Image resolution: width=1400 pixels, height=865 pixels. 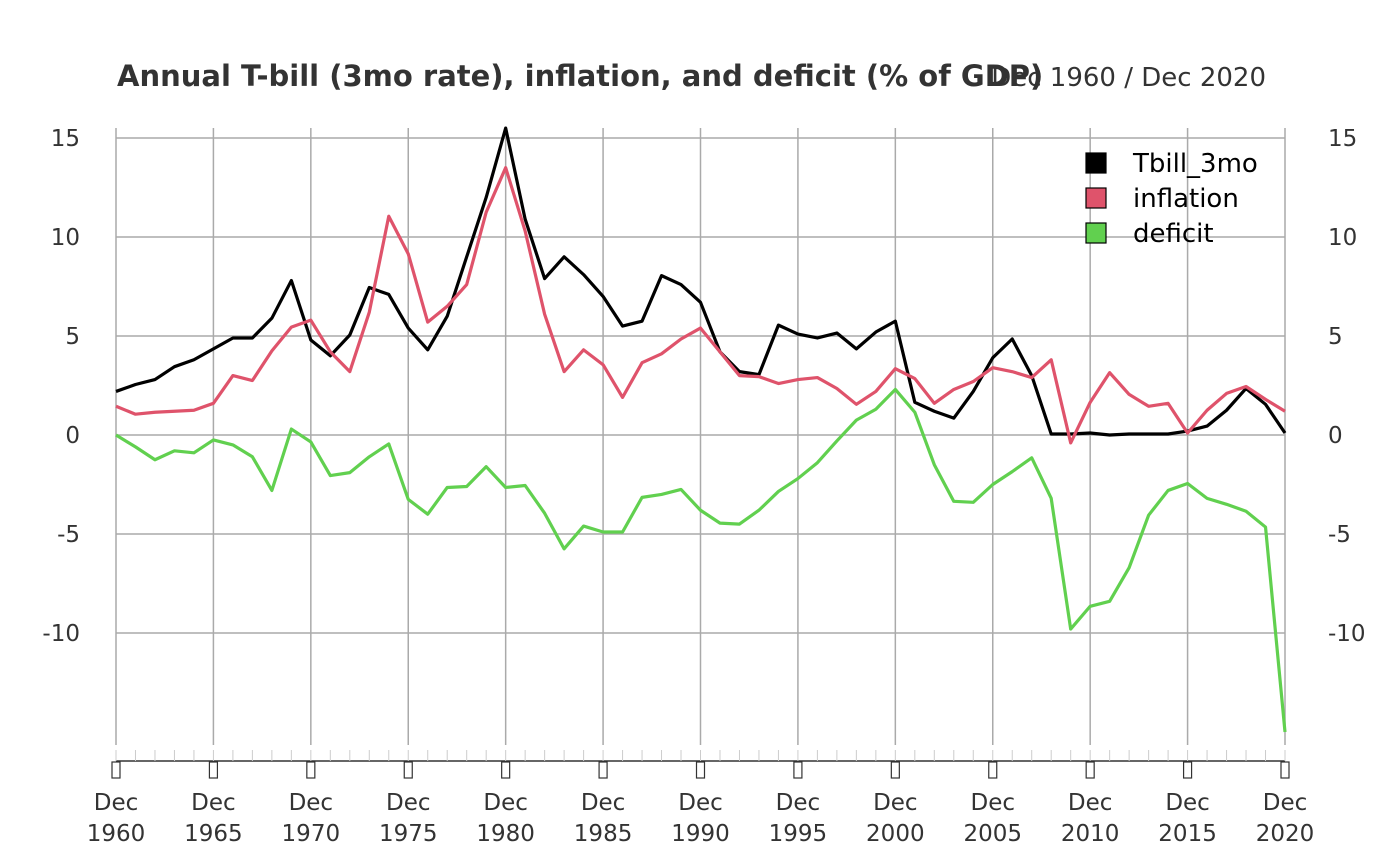 I want to click on x-tick-label-year: 1985, so click(x=603, y=834).